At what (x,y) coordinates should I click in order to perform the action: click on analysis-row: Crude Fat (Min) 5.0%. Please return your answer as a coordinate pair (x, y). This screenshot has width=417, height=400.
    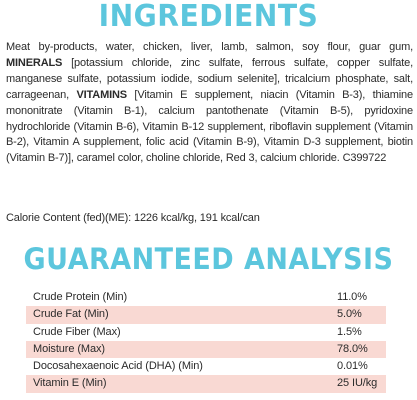
    Looking at the image, I should click on (206, 315).